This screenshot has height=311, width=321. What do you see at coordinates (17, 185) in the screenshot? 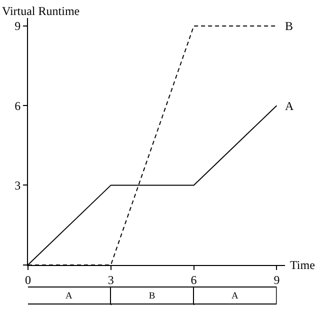
I see `y-tick-label: 3` at bounding box center [17, 185].